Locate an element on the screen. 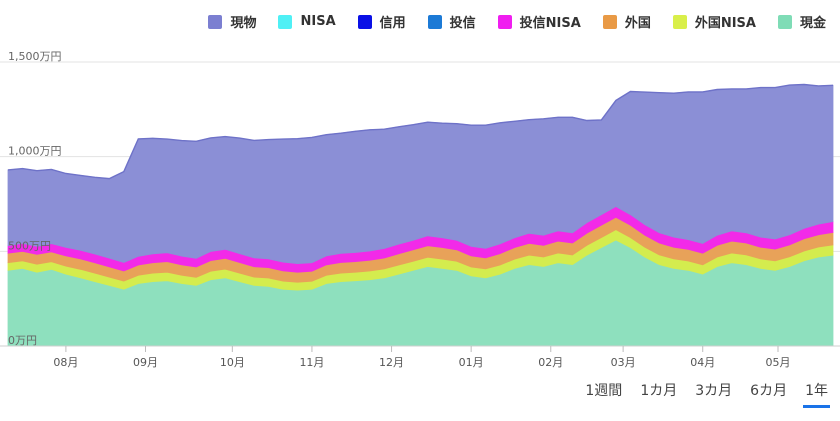 The width and height of the screenshot is (840, 421). x-tick-label: 12月 is located at coordinates (391, 362).